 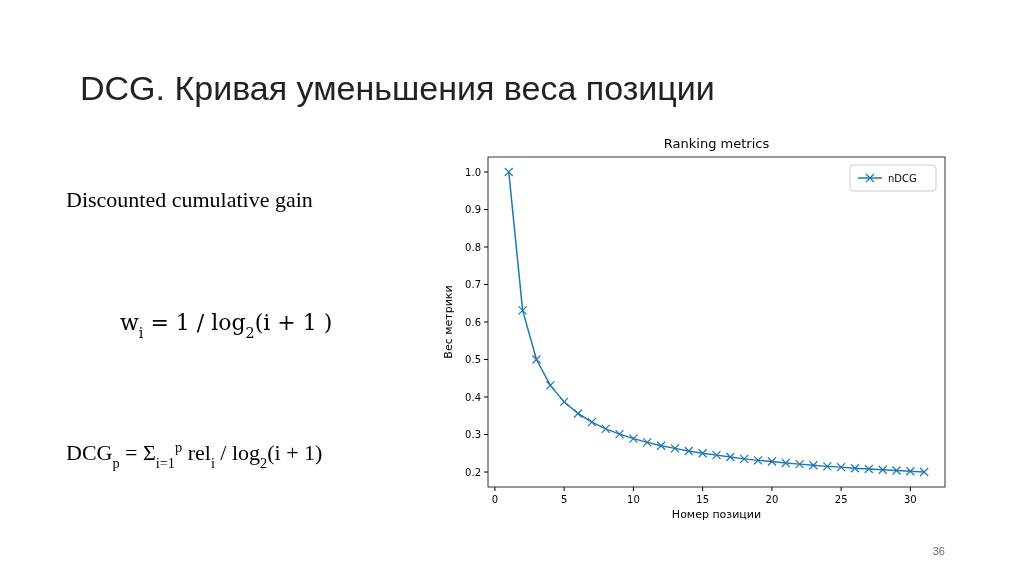 I want to click on text: 36, so click(x=938, y=551).